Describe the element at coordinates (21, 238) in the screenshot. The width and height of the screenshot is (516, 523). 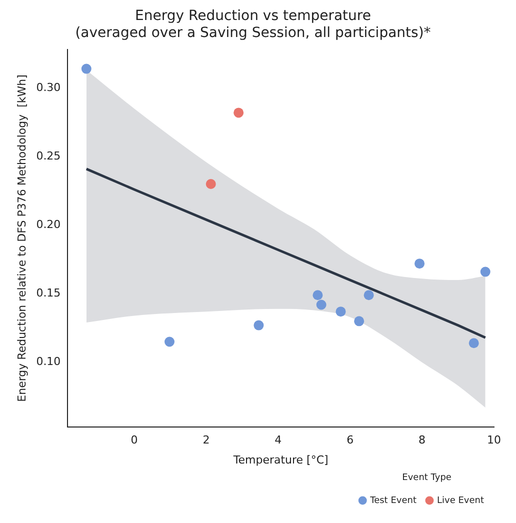
I see `y-axis-title: Energy Reduction relative to DFS P376 Methodology [kWh]` at that location.